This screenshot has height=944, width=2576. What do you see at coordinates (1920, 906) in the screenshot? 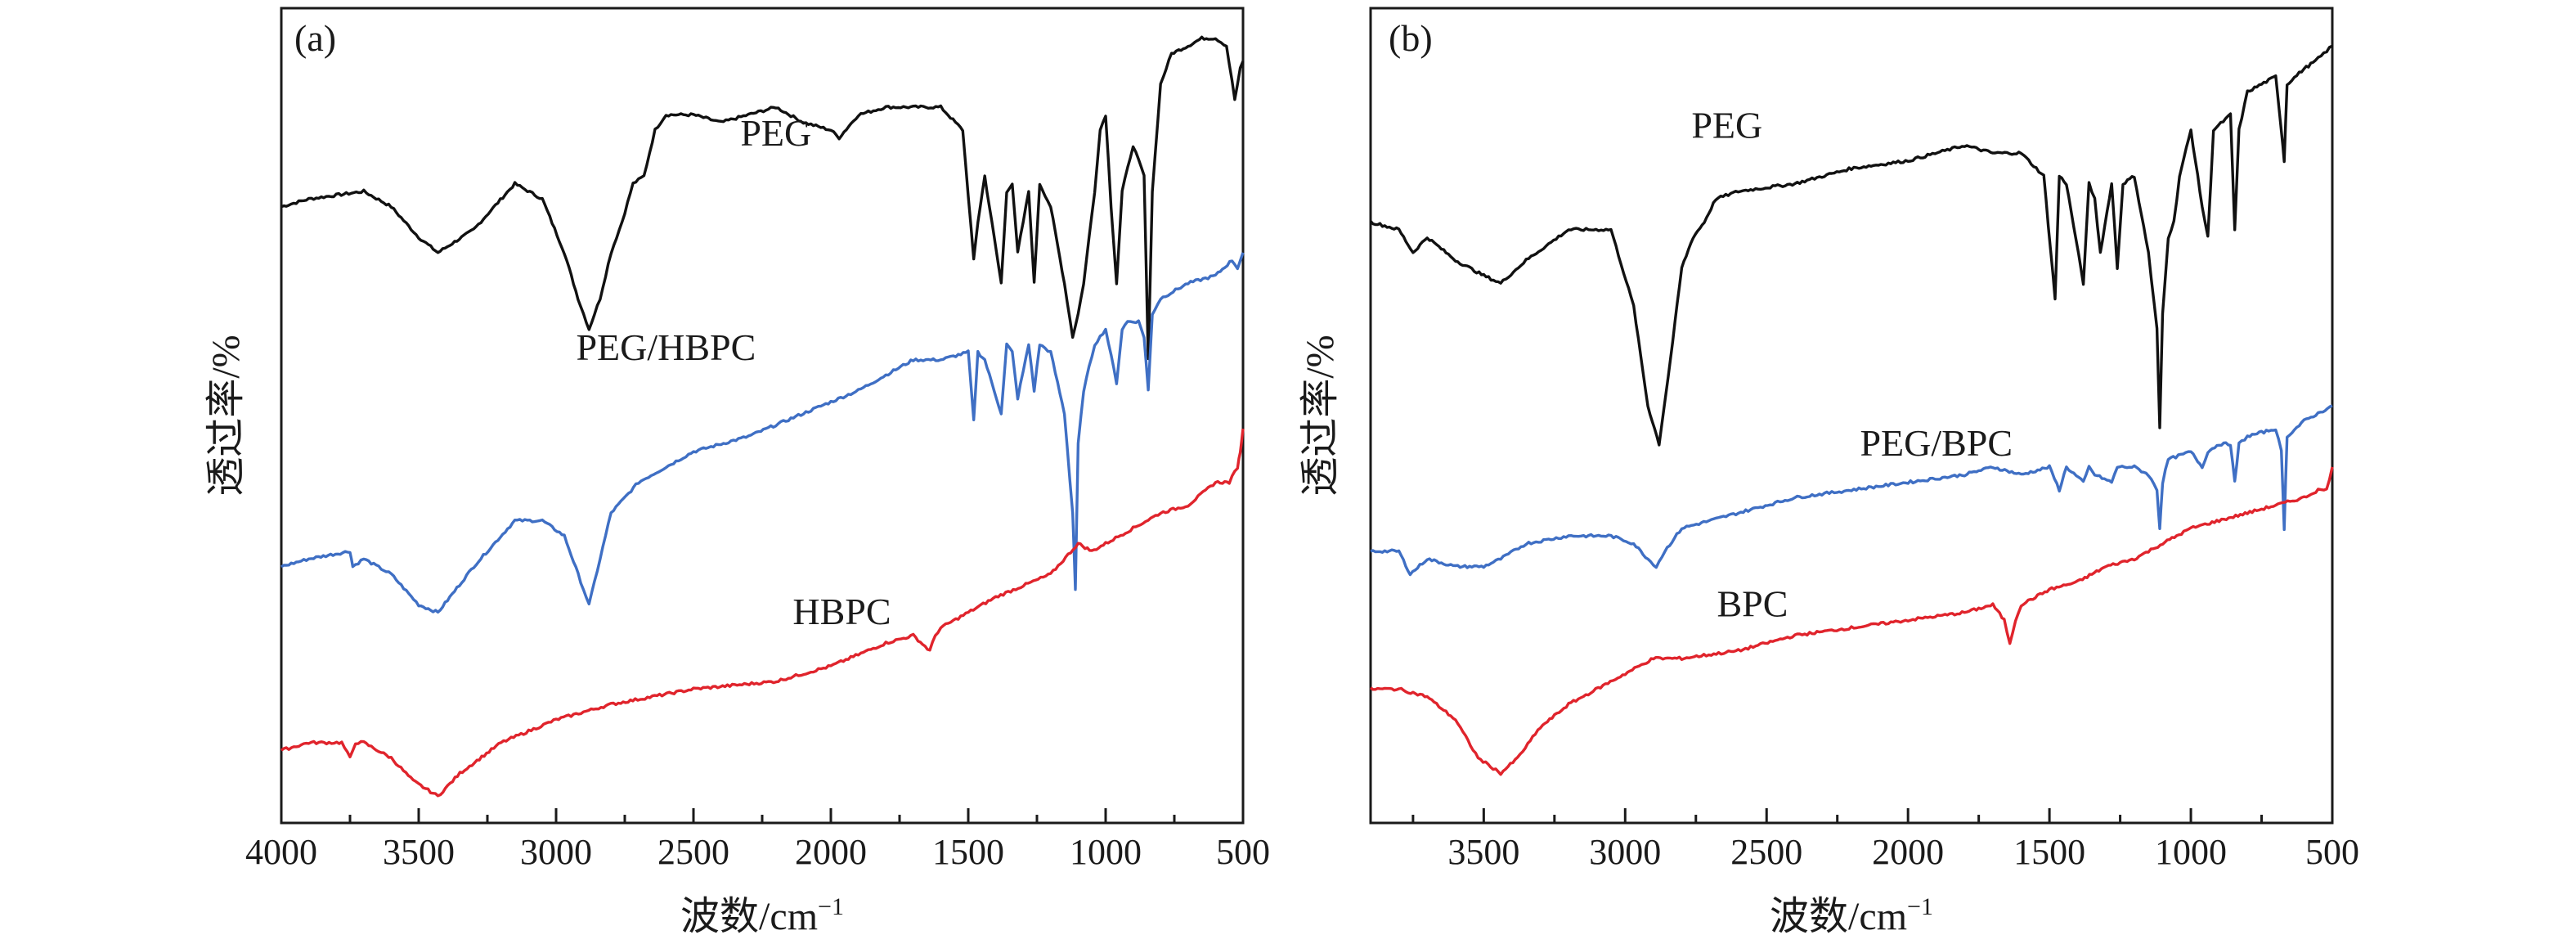
I see `panel-b-x-axis-superscript: −1` at bounding box center [1920, 906].